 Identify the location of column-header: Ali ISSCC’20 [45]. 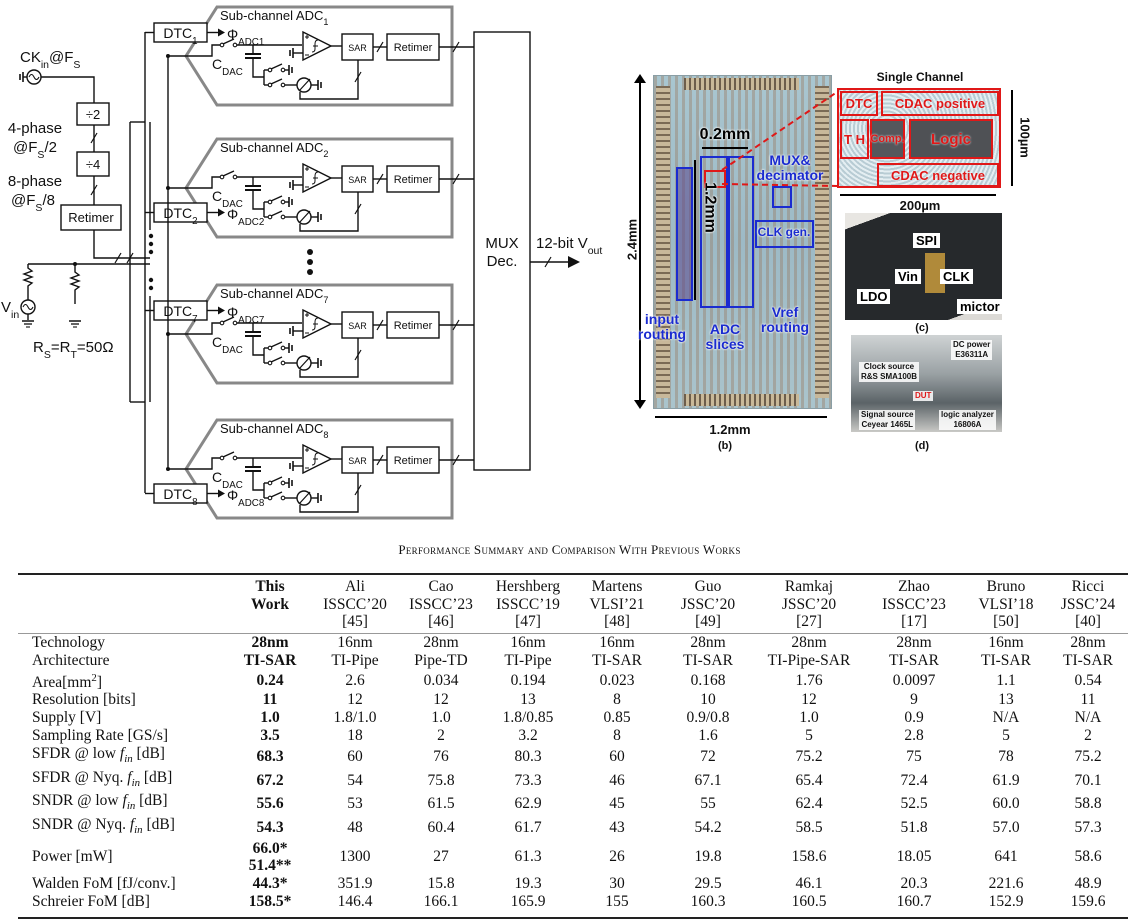
(355, 603).